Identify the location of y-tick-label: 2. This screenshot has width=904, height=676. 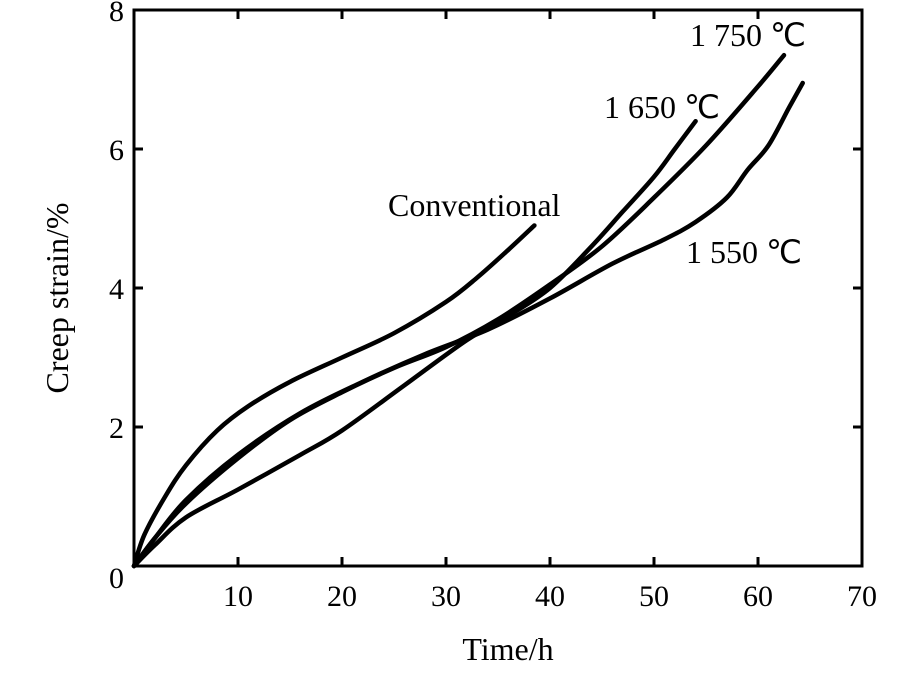
(116, 428).